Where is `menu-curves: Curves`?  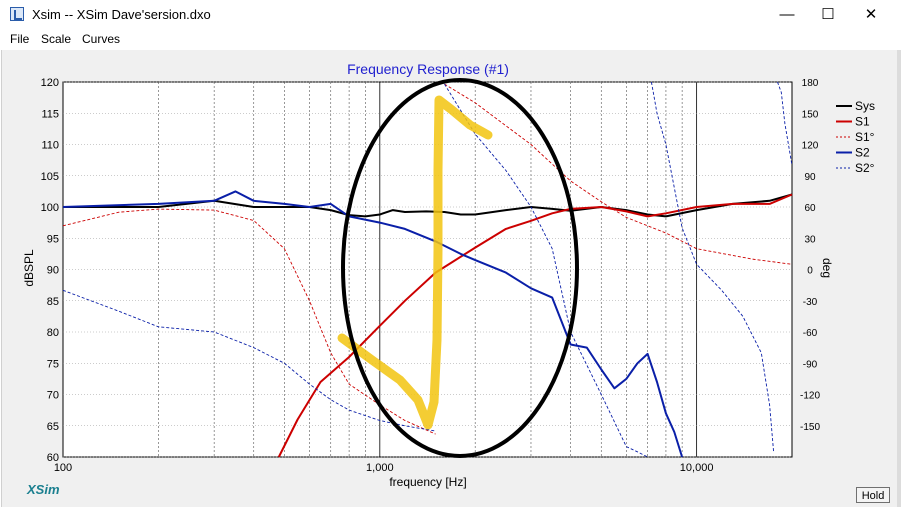 menu-curves: Curves is located at coordinates (101, 39).